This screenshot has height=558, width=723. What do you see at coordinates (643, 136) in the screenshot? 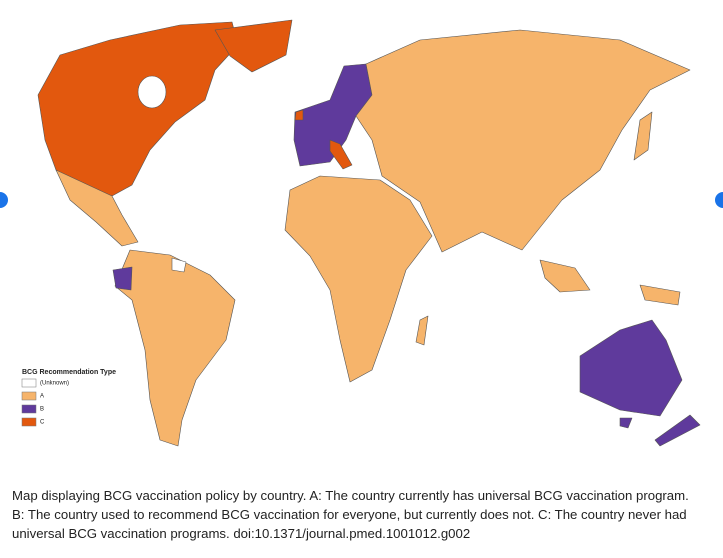
I see `japan` at bounding box center [643, 136].